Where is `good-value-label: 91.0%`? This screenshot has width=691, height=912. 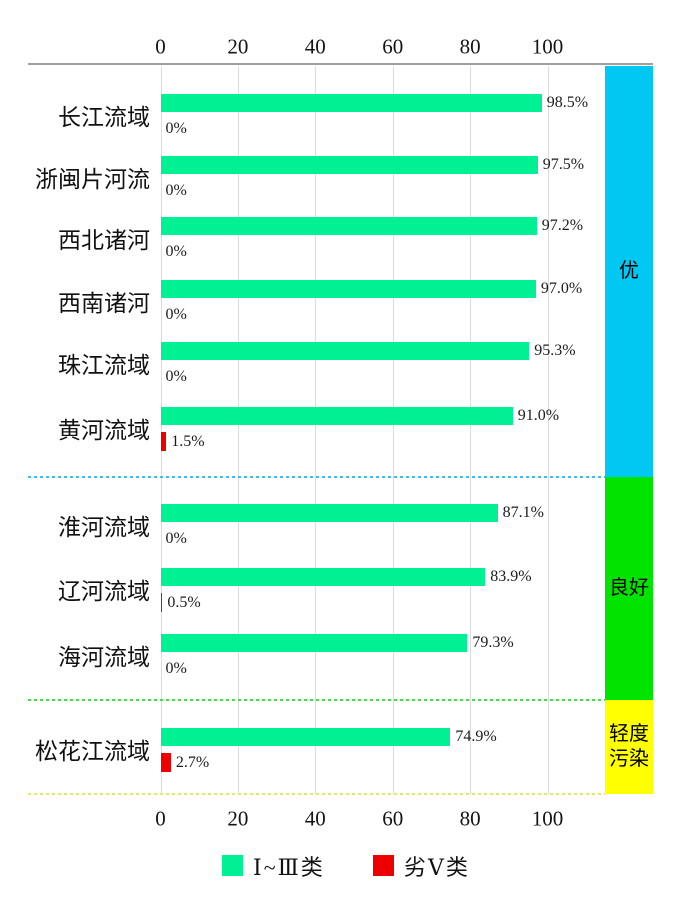
good-value-label: 91.0% is located at coordinates (538, 415).